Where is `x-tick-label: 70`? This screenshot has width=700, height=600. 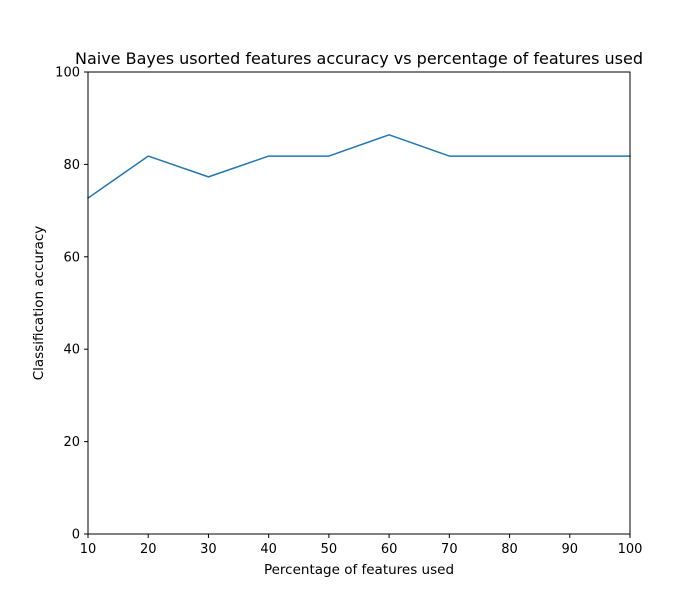 x-tick-label: 70 is located at coordinates (449, 549).